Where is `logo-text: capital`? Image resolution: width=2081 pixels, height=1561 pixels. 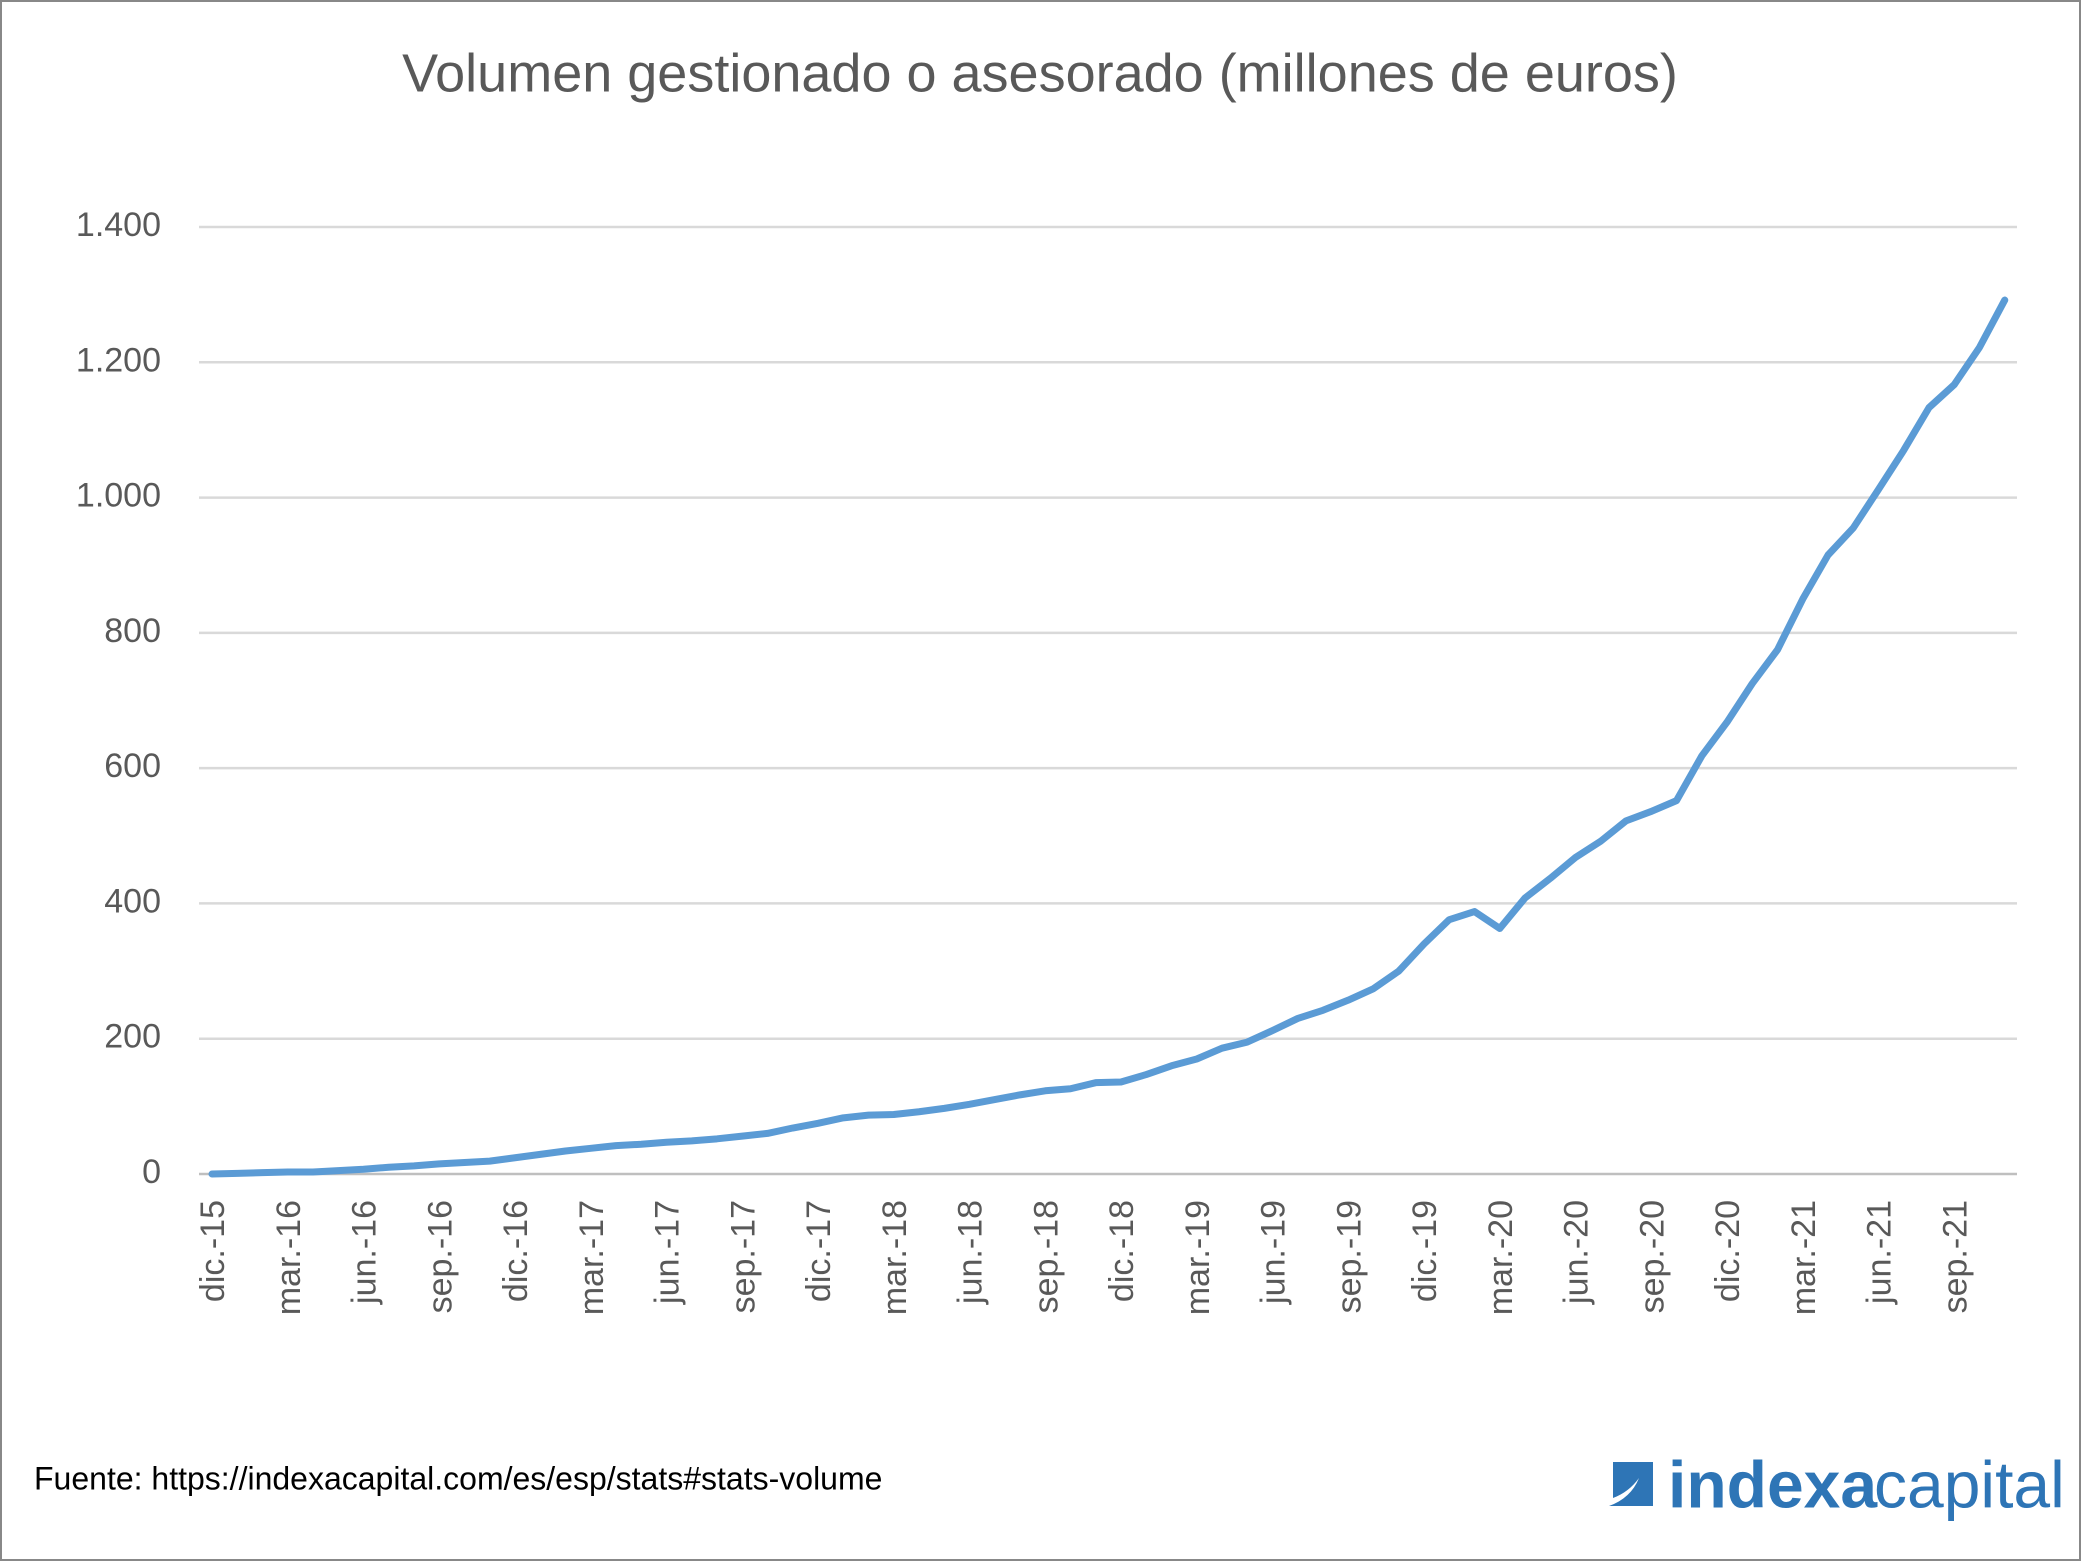 logo-text: capital is located at coordinates (1969, 1484).